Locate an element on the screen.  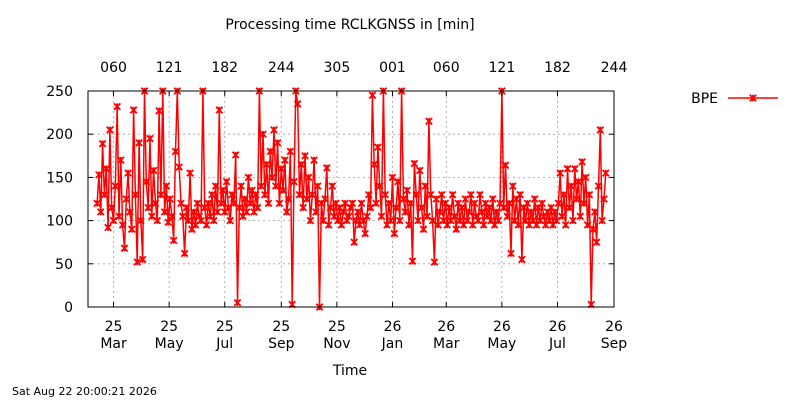
y-tick-label: 150 is located at coordinates (59, 178).